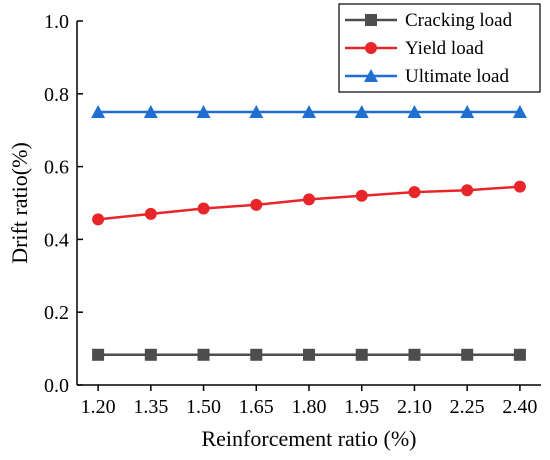 The width and height of the screenshot is (550, 460). I want to click on y-tick-label: 0.4, so click(56, 240).